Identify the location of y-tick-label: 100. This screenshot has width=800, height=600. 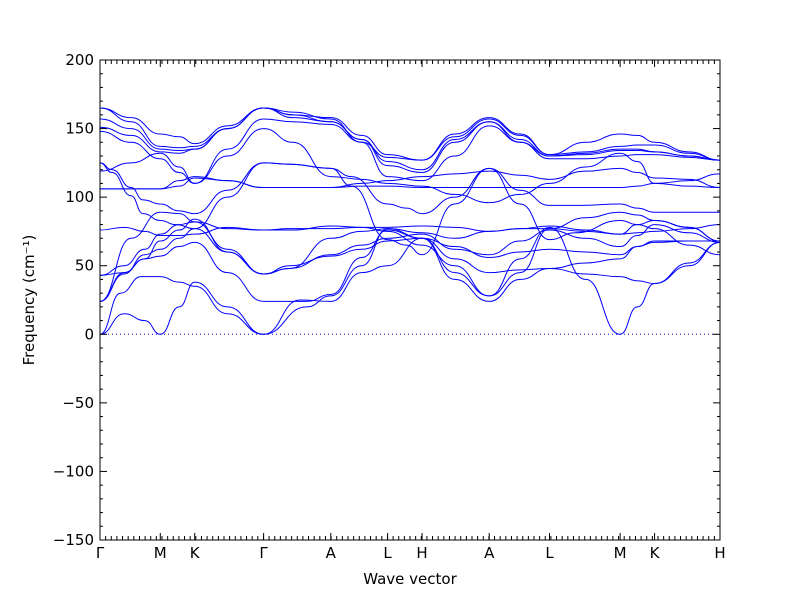
(79, 197).